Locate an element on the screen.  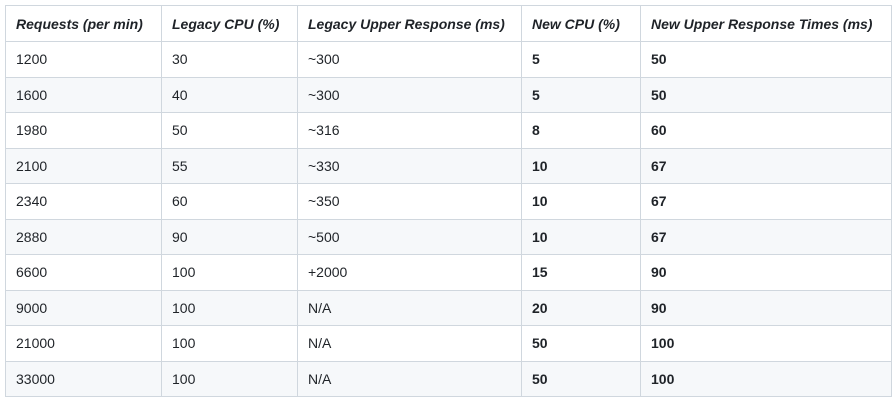
legacy-cpu-cell: 30 is located at coordinates (229, 59).